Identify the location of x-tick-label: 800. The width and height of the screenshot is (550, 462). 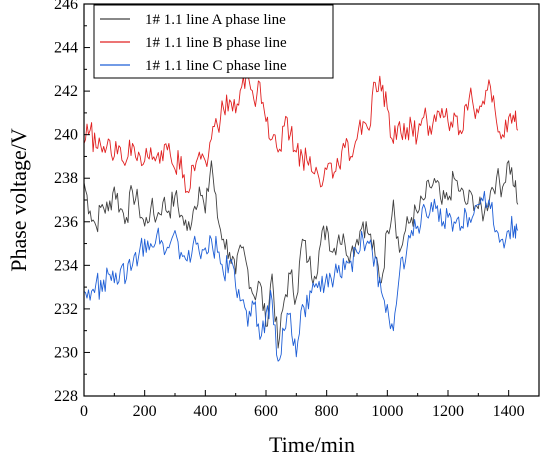
(327, 411).